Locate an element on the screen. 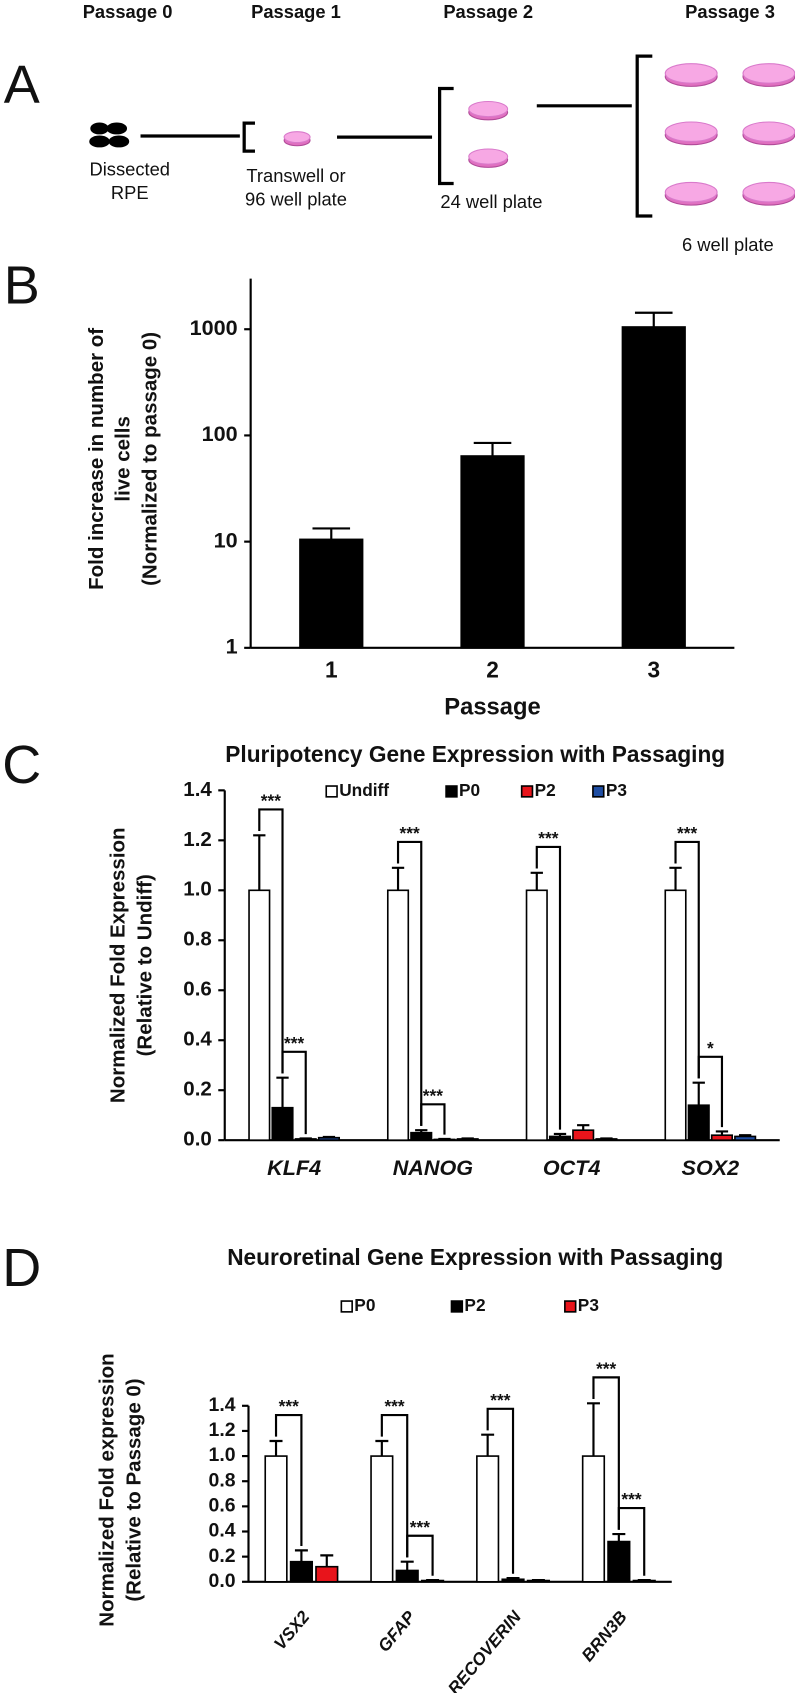 This screenshot has height=1693, width=795. y-tick-label: 1000 is located at coordinates (214, 327).